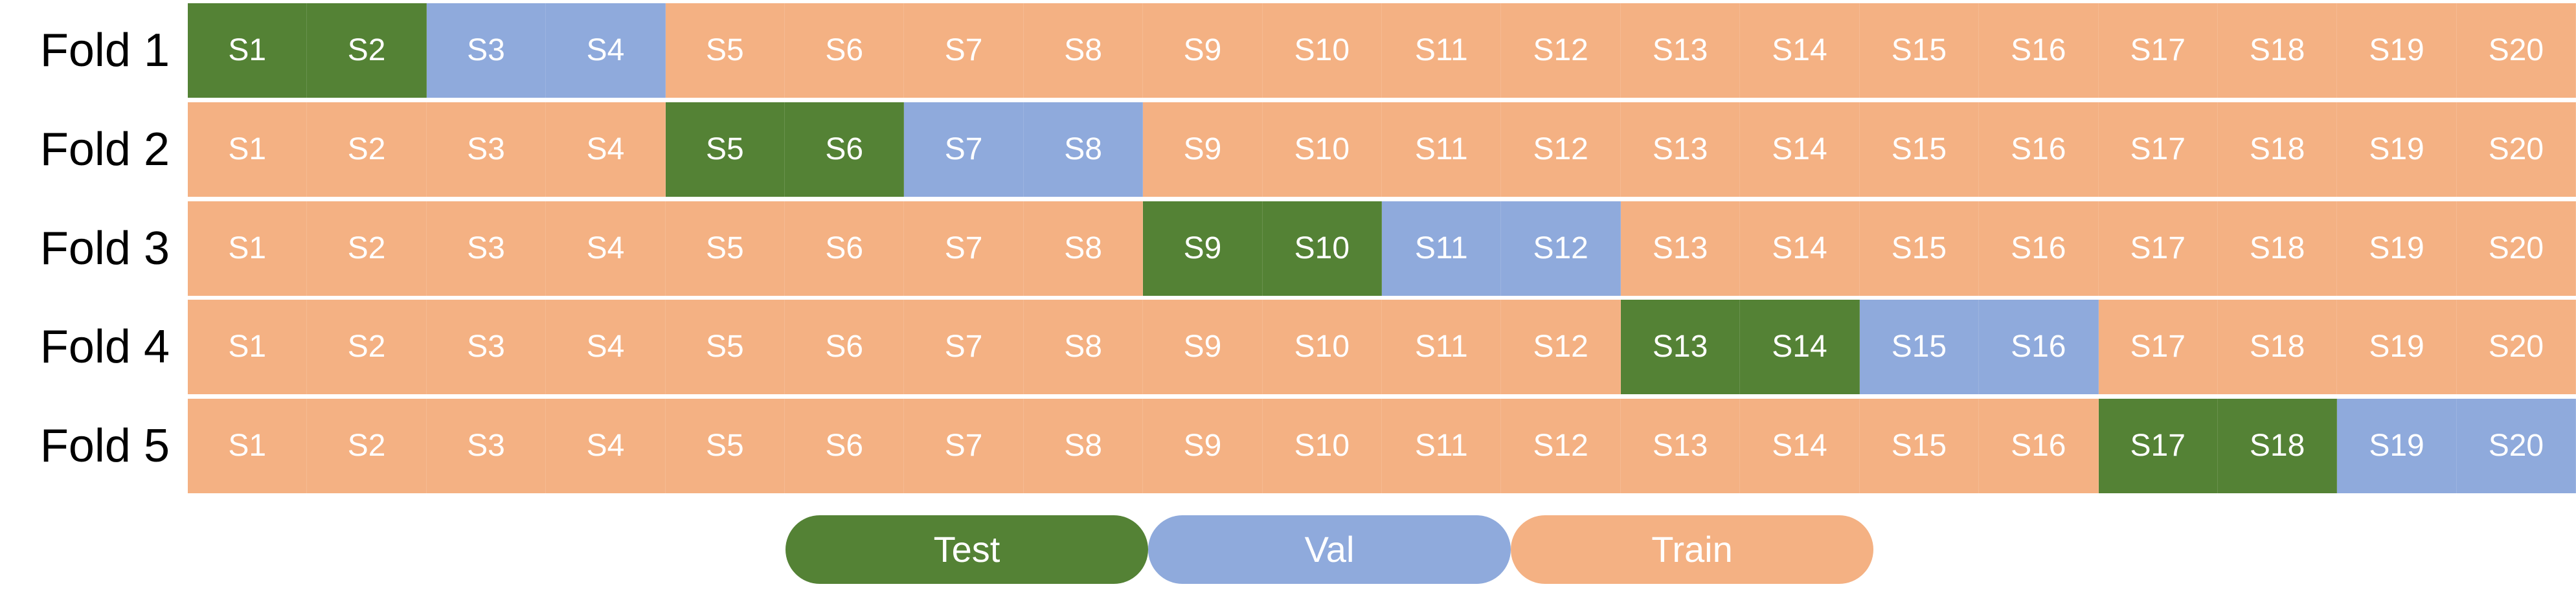  What do you see at coordinates (845, 149) in the screenshot?
I see `subject-cell-test: S6` at bounding box center [845, 149].